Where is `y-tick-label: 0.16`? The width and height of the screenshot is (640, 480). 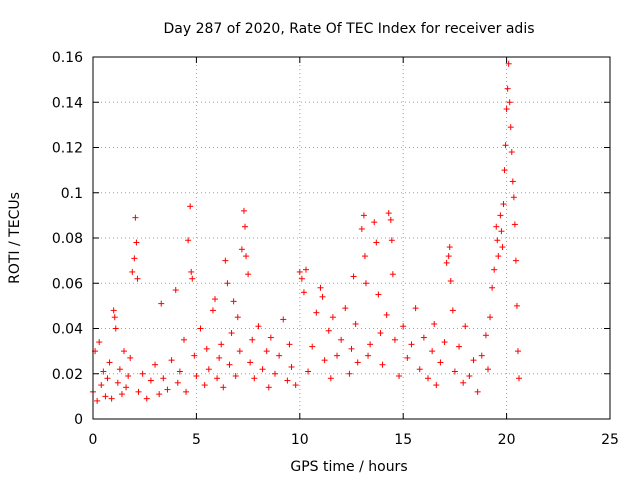 y-tick-label: 0.16 is located at coordinates (67, 58).